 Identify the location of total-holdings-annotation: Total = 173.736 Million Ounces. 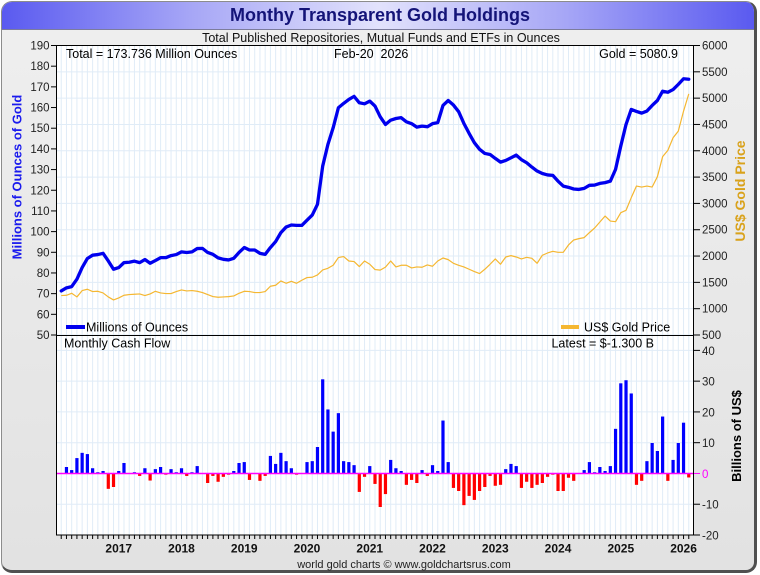
(151, 54).